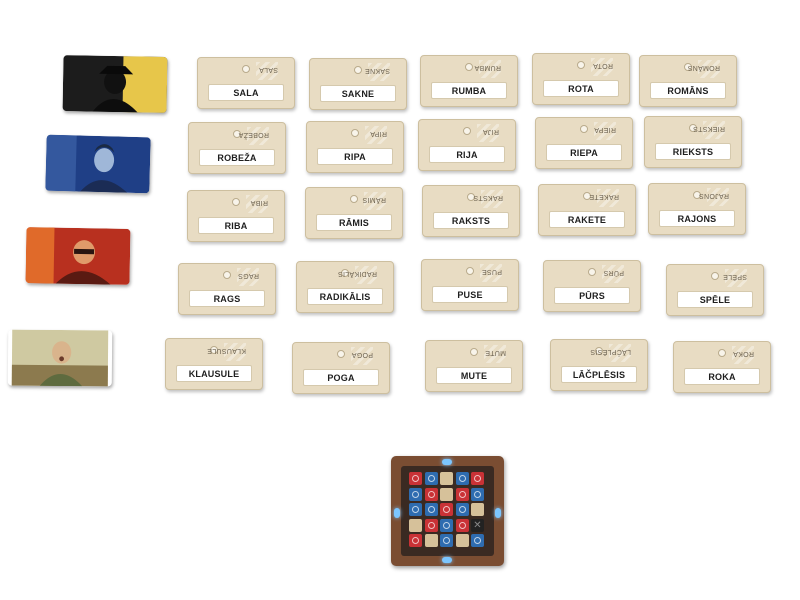 The width and height of the screenshot is (800, 600). Describe the element at coordinates (474, 366) in the screenshot. I see `word-card: MUTE MUTE` at that location.